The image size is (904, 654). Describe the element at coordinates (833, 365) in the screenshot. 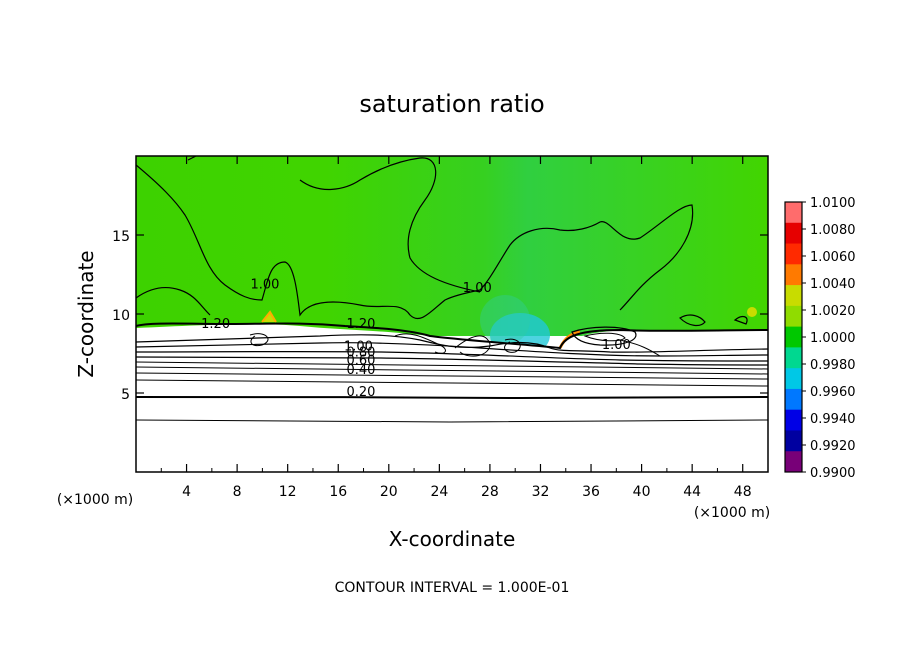

I see `colorbar-label: 0.9980` at that location.